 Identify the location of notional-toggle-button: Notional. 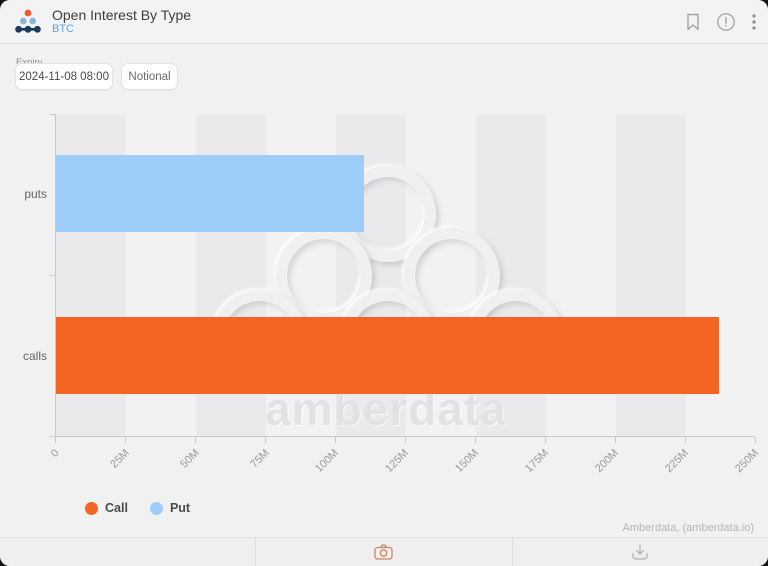
(149, 76).